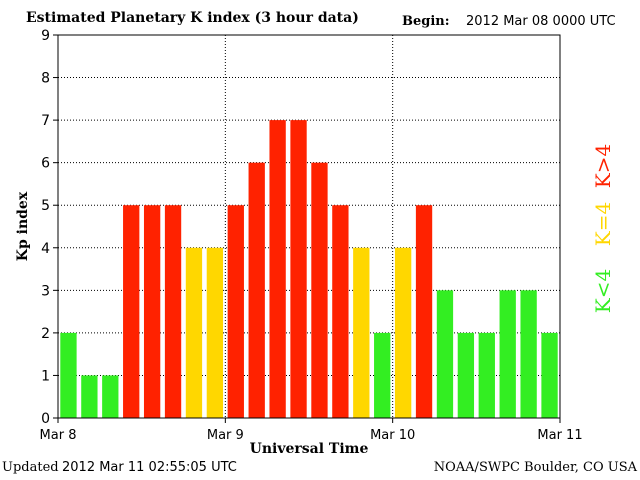 Image resolution: width=640 pixels, height=480 pixels. Describe the element at coordinates (45, 79) in the screenshot. I see `y-tick-label: 8` at that location.